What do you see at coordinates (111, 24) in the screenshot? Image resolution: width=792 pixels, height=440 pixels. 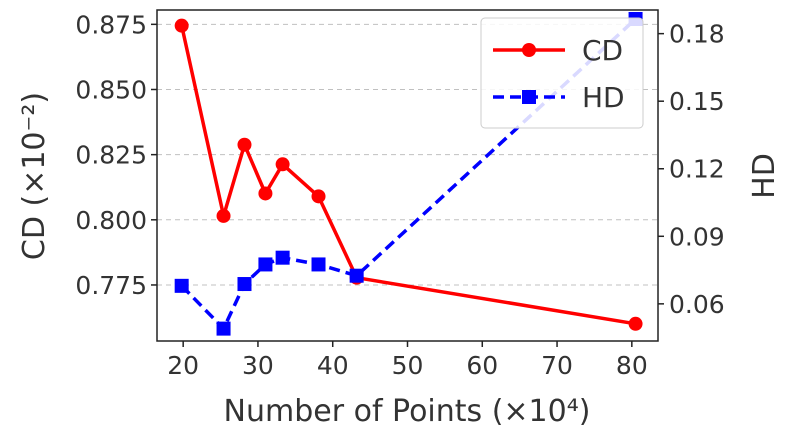 I see `y-left-tick-label: 0.875` at bounding box center [111, 24].